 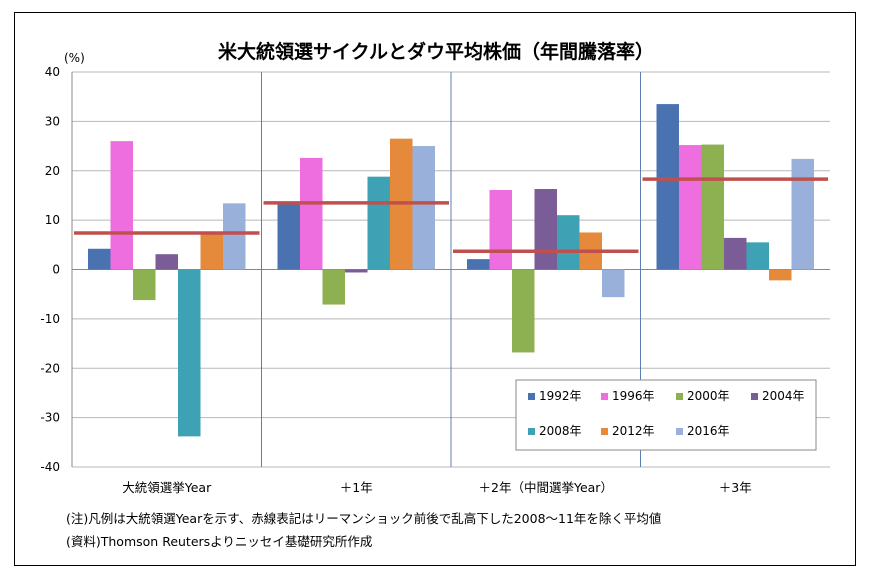 I want to click on y-tick-label: -40, so click(x=50, y=467).